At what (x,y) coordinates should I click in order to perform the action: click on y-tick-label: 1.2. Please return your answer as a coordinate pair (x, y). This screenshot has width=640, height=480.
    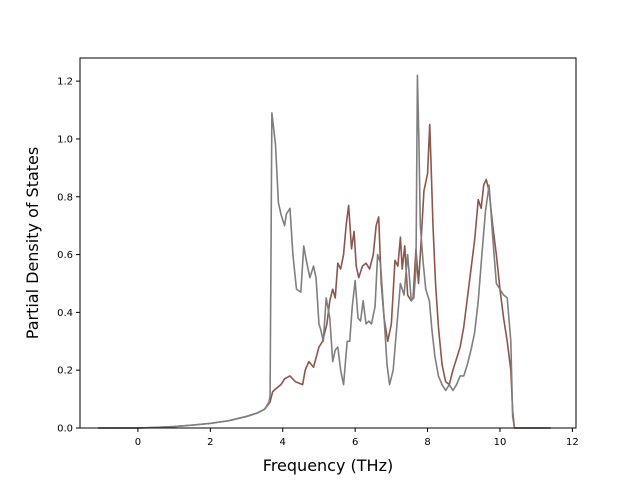
    Looking at the image, I should click on (65, 82).